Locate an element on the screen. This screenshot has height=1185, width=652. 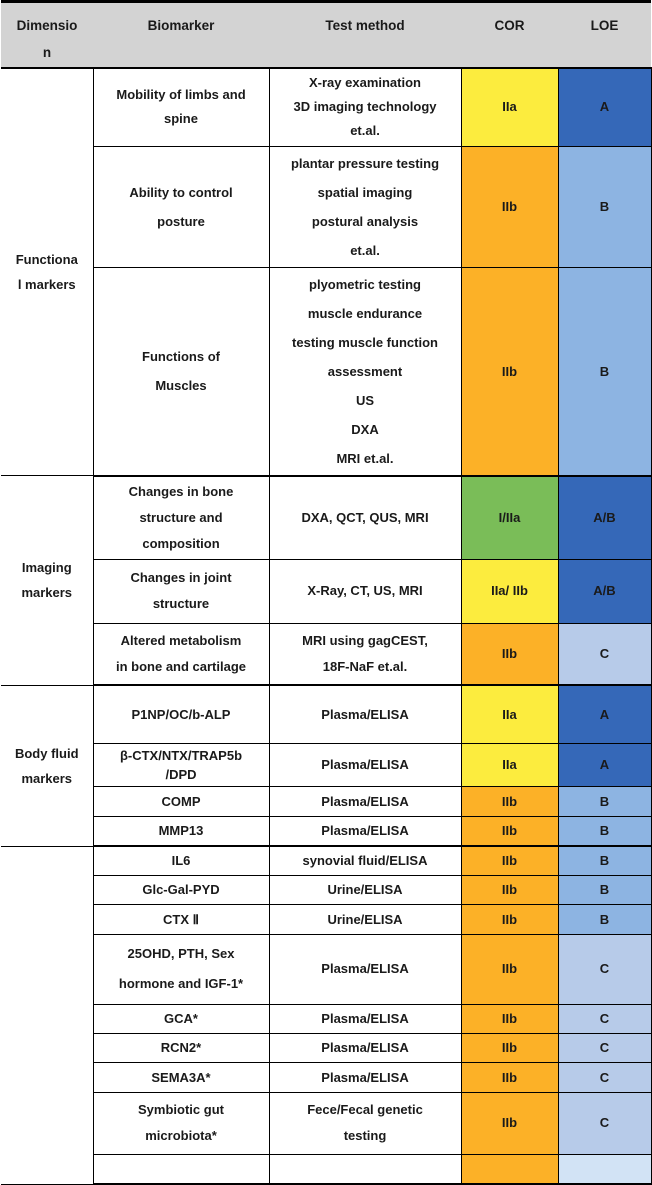
dimension-cell: Functiona l markers is located at coordinates (47, 271).